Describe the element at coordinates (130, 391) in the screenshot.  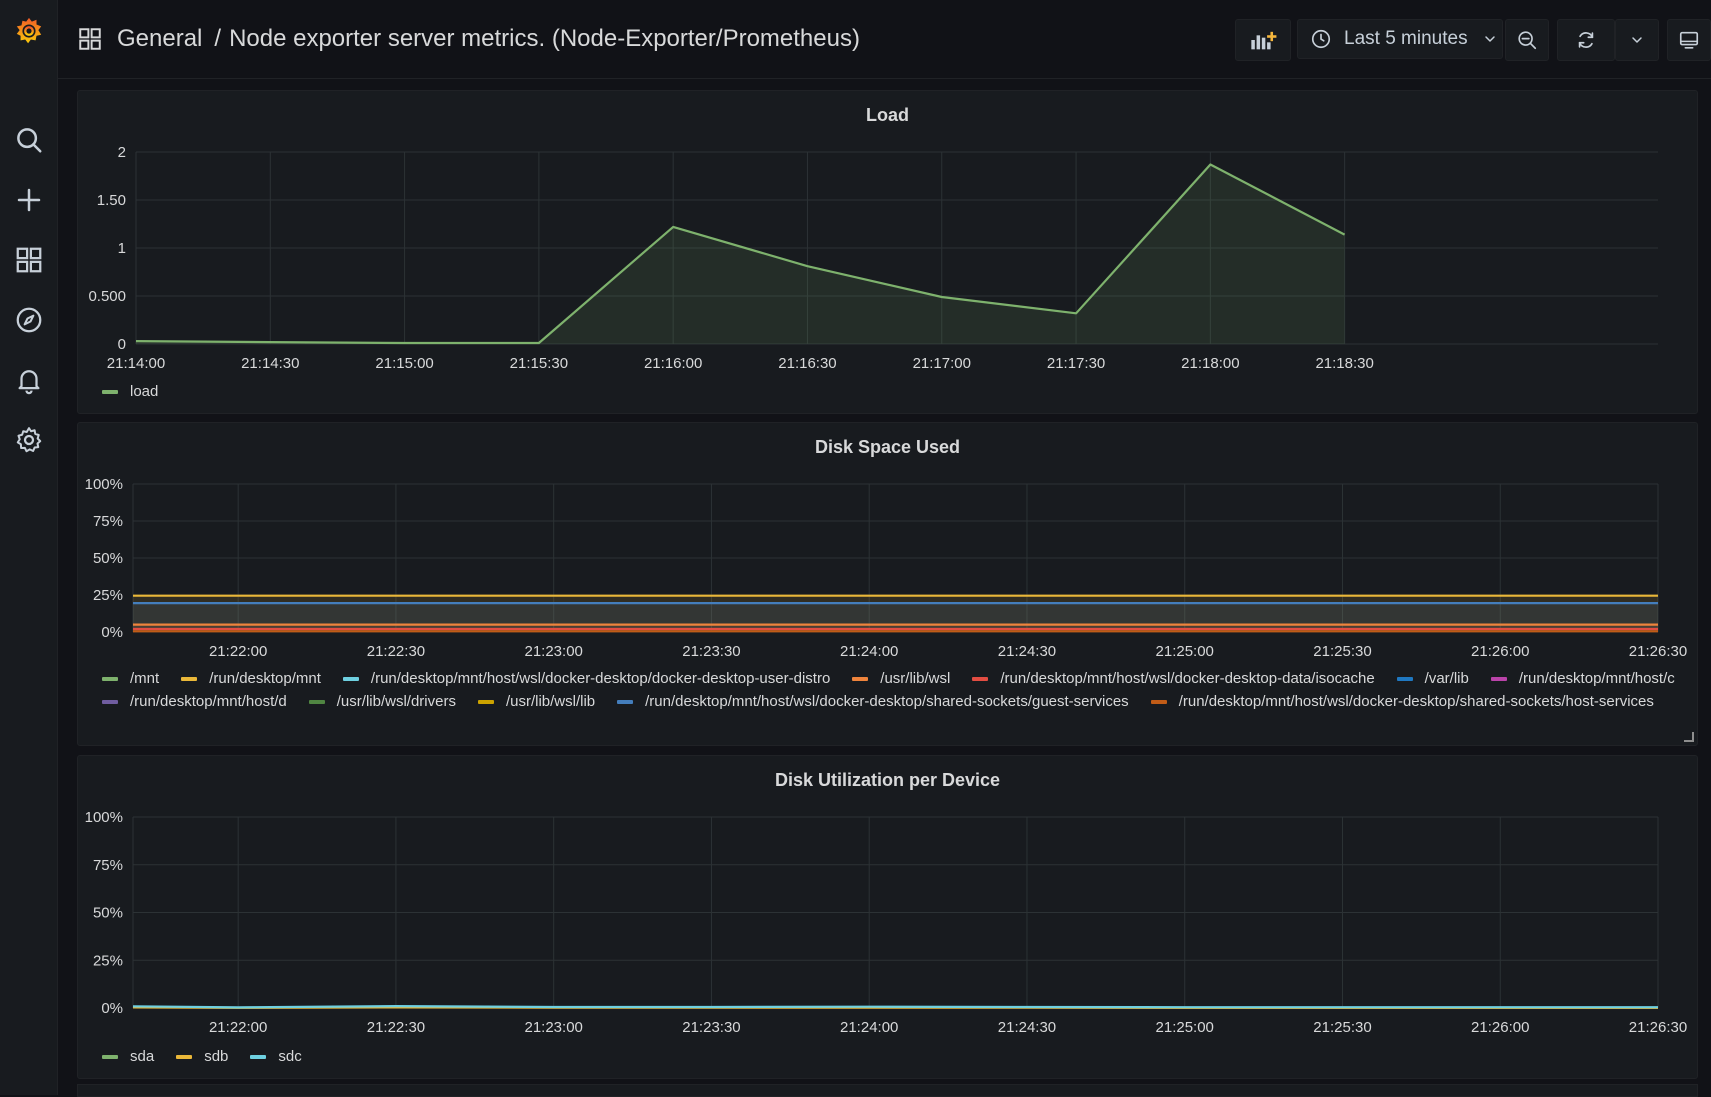
I see `legend-item: load` at that location.